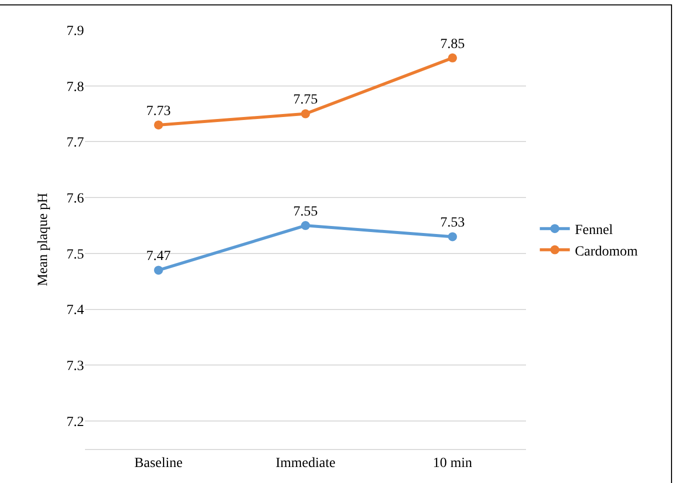 The image size is (676, 483). What do you see at coordinates (75, 254) in the screenshot?
I see `y-tick-label: 7.5` at bounding box center [75, 254].